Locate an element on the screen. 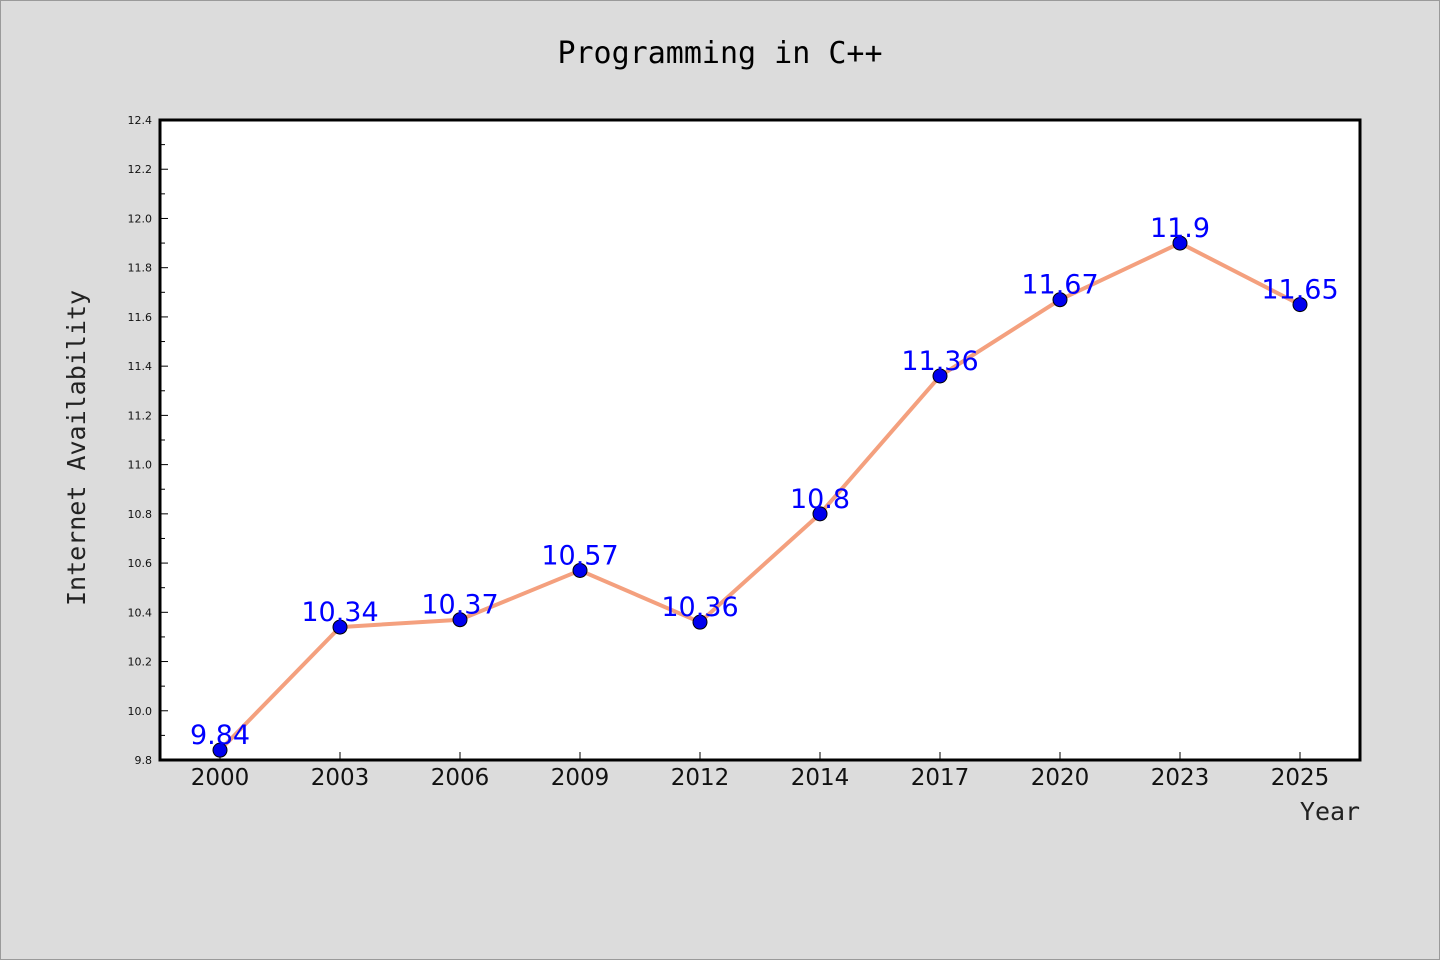  y-tick-label: 11.8 is located at coordinates (140, 268).